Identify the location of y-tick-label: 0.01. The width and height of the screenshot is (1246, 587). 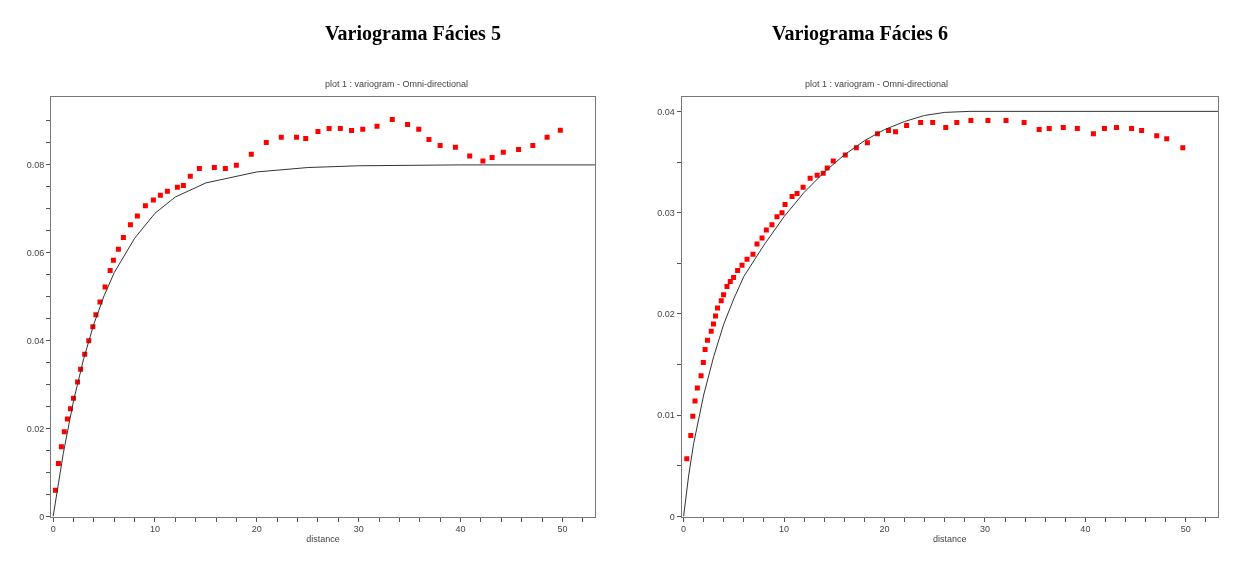
(666, 415).